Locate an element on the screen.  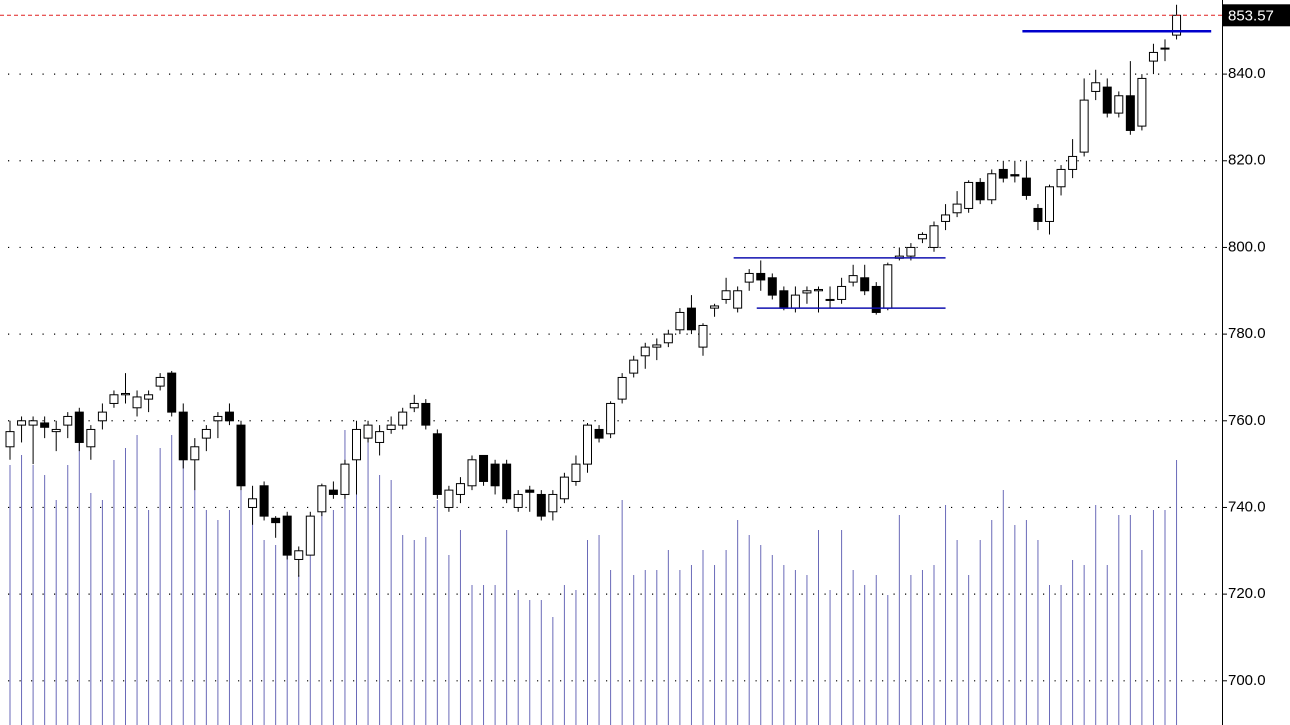
y-tick-label: 740.0 is located at coordinates (1247, 506).